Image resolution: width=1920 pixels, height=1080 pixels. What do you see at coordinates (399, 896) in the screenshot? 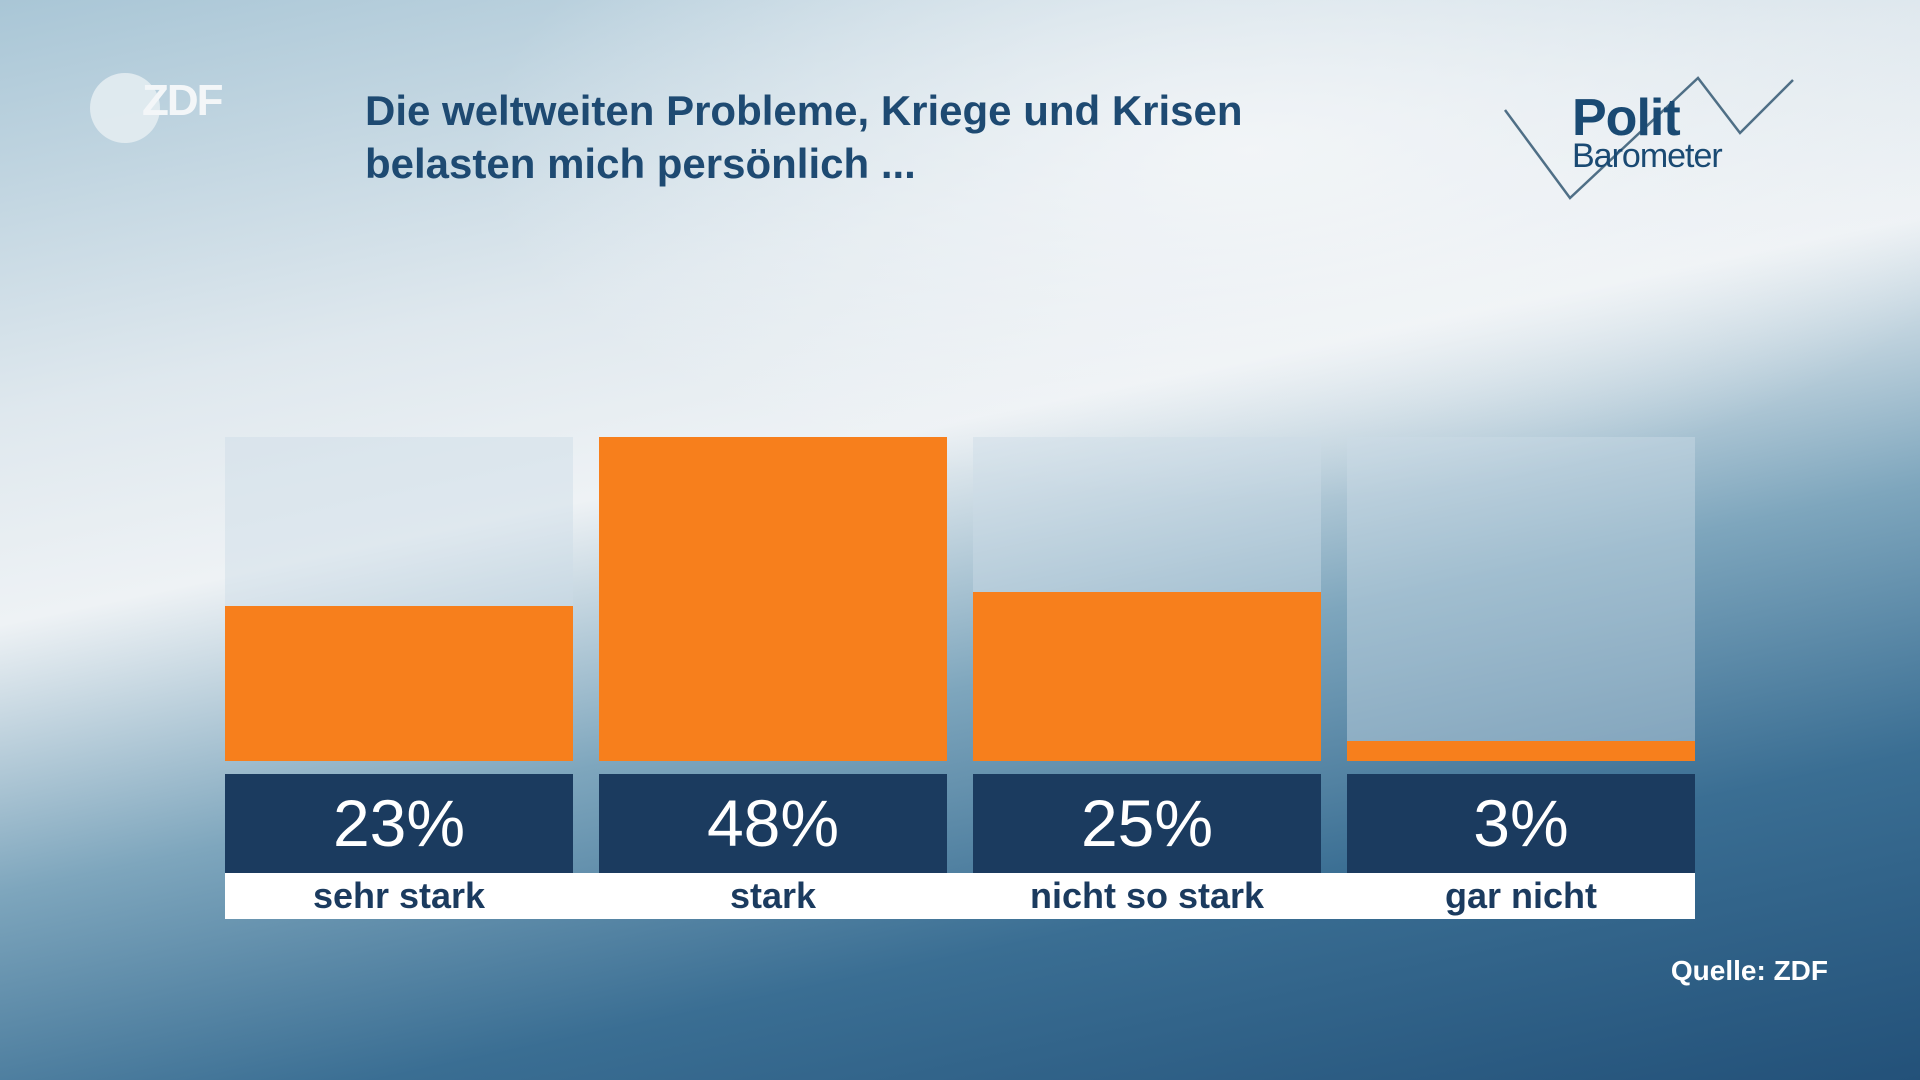
I see `category-label: sehr stark` at bounding box center [399, 896].